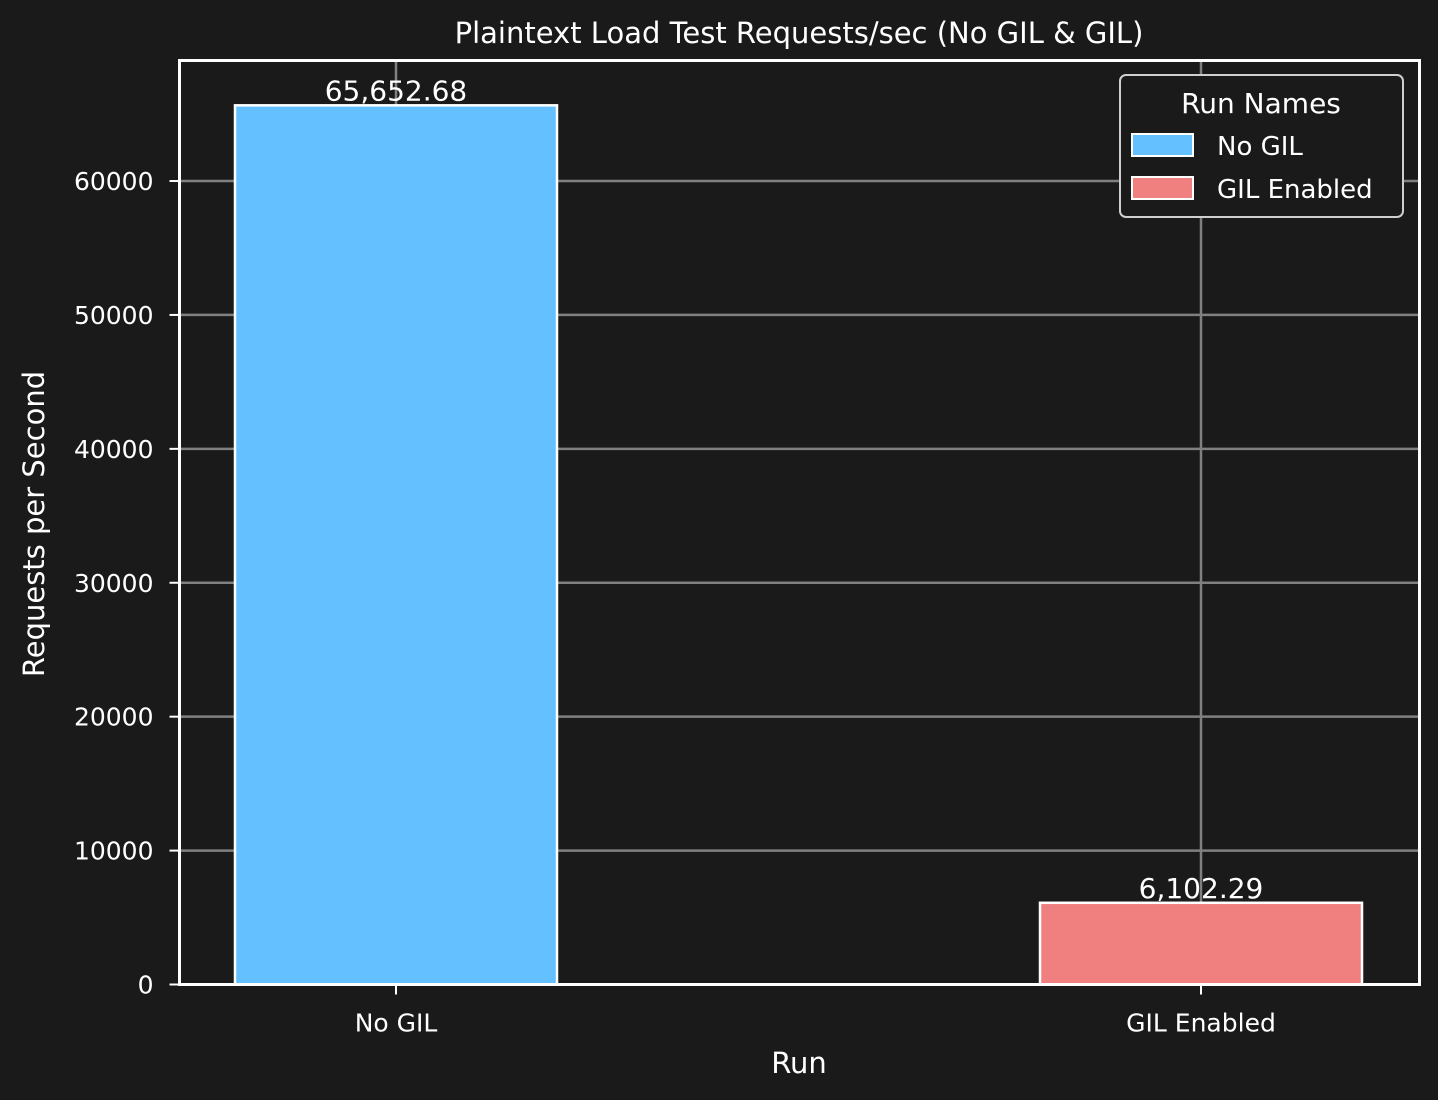  Describe the element at coordinates (396, 1023) in the screenshot. I see `x-tick-label-no-gil: No GIL` at that location.